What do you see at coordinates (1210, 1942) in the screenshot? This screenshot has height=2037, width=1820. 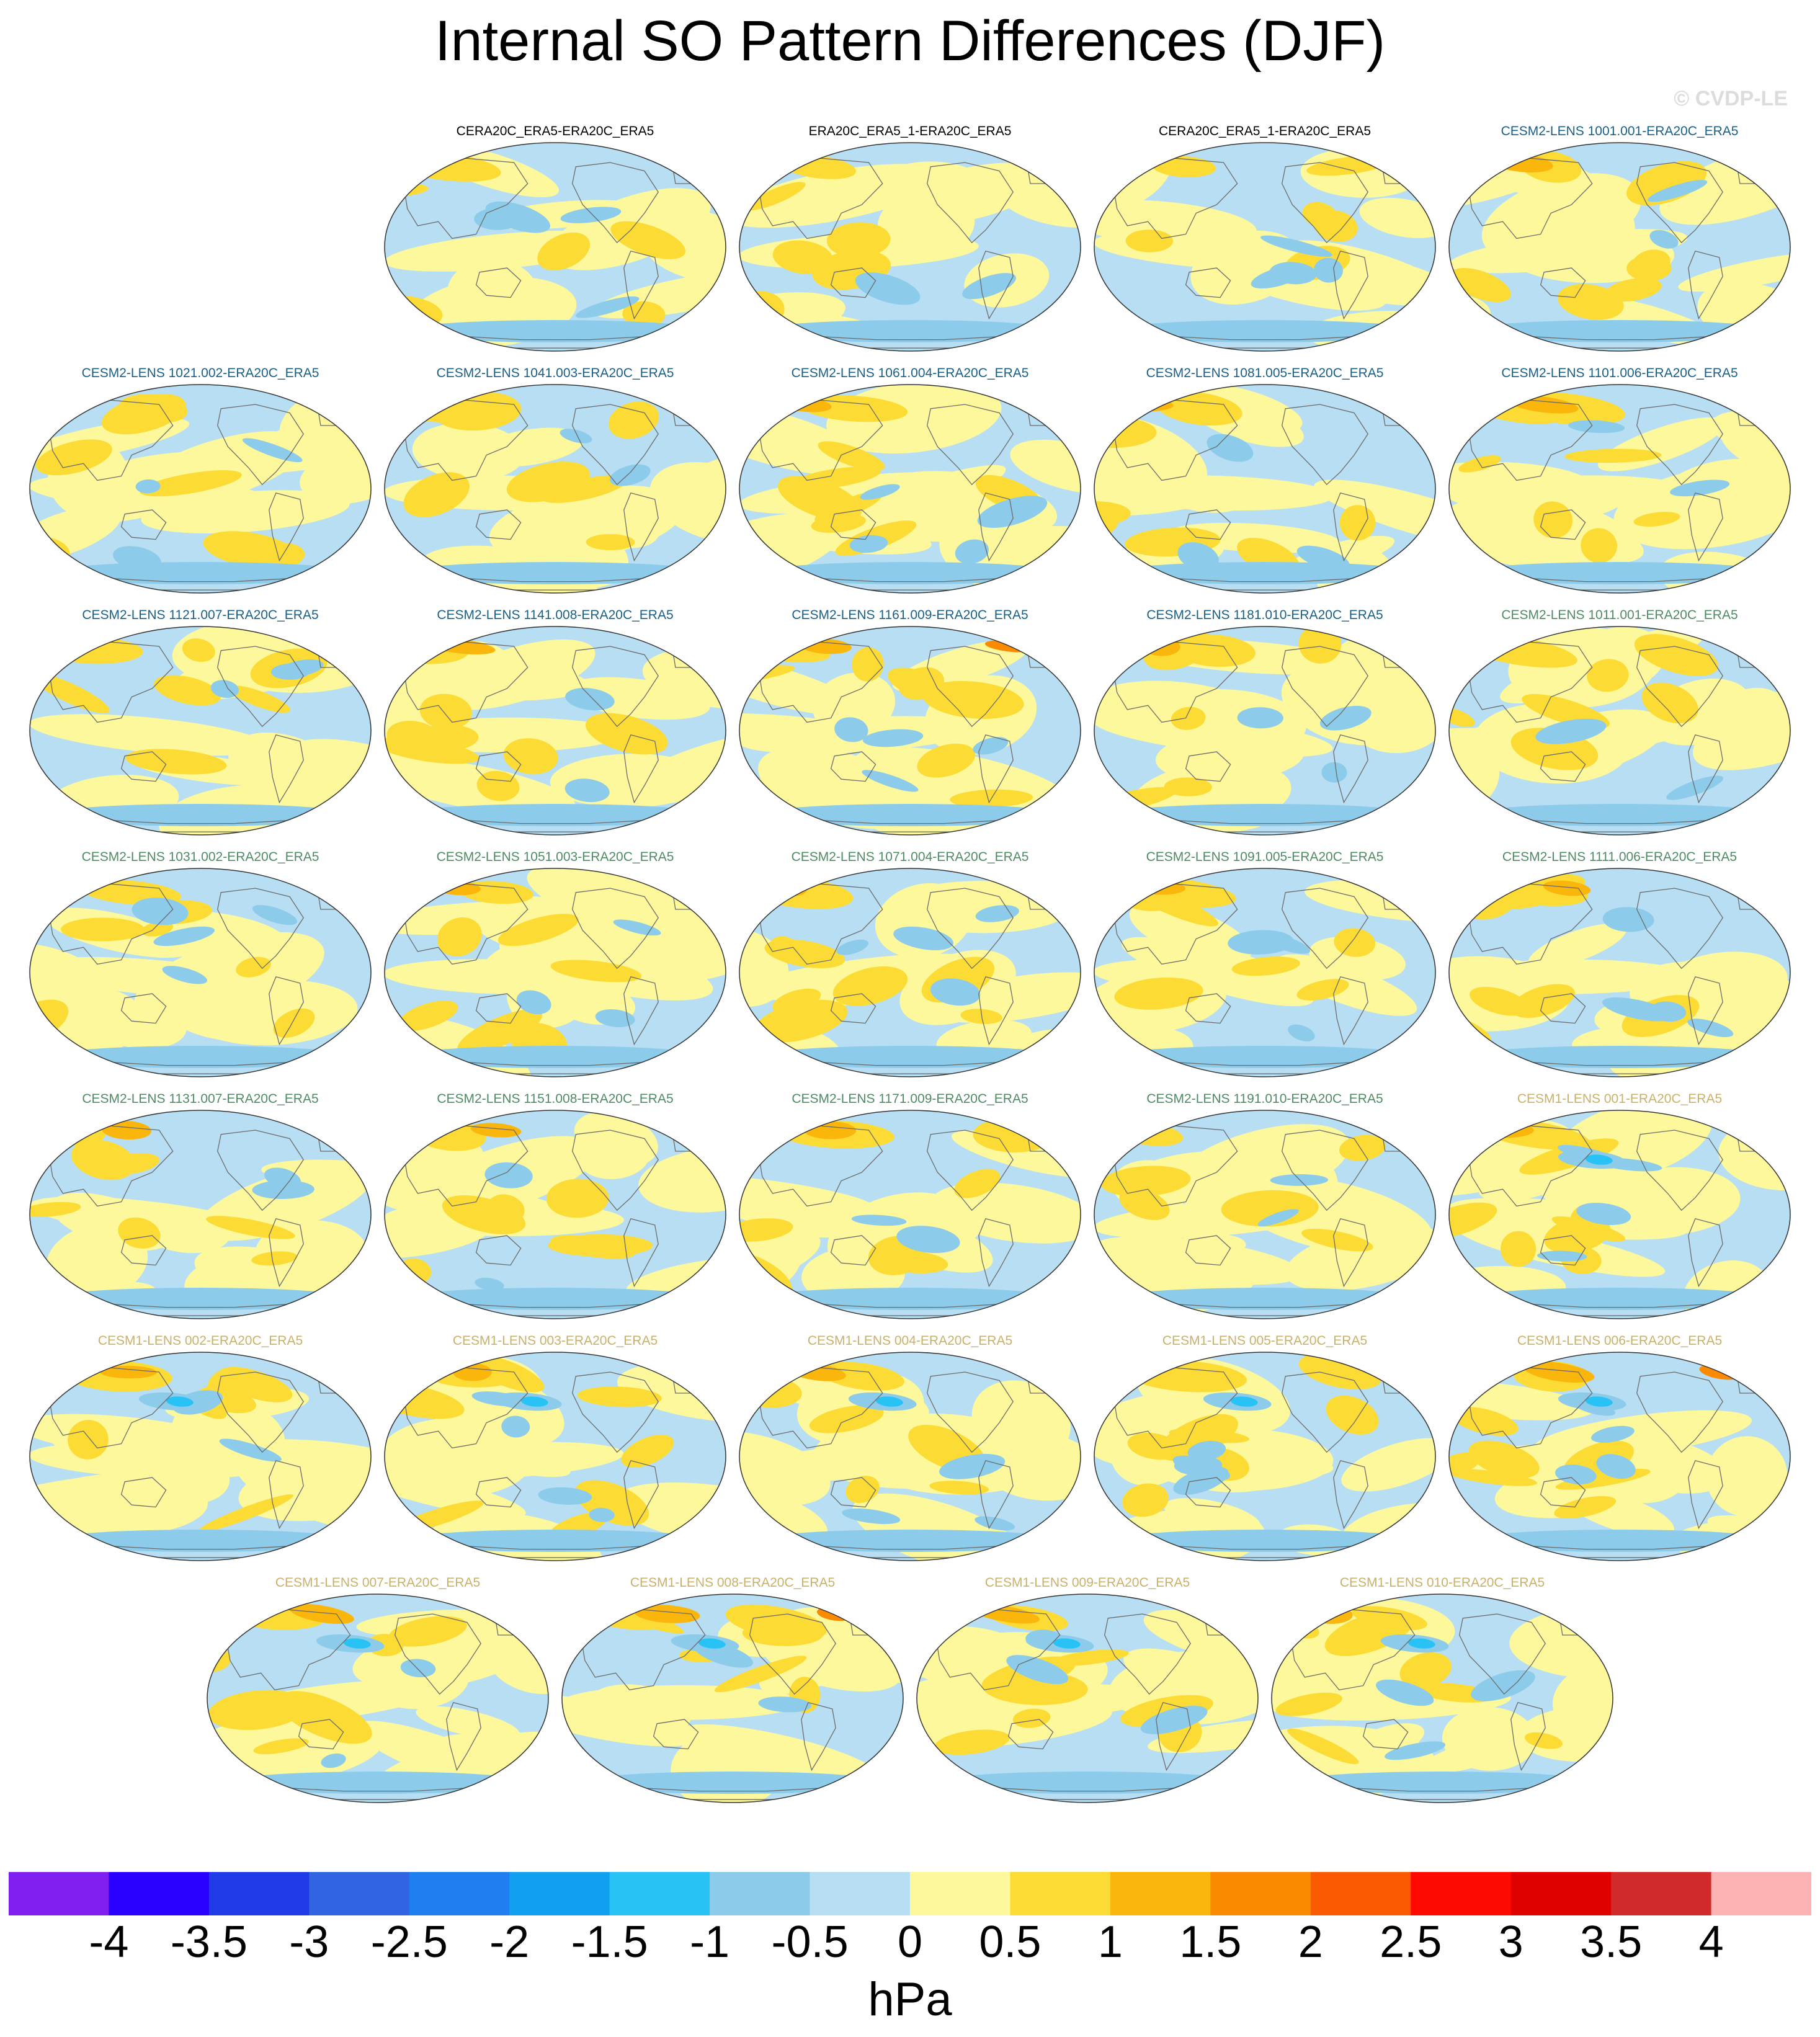 I see `colorbar-tick-label: 1.5` at bounding box center [1210, 1942].